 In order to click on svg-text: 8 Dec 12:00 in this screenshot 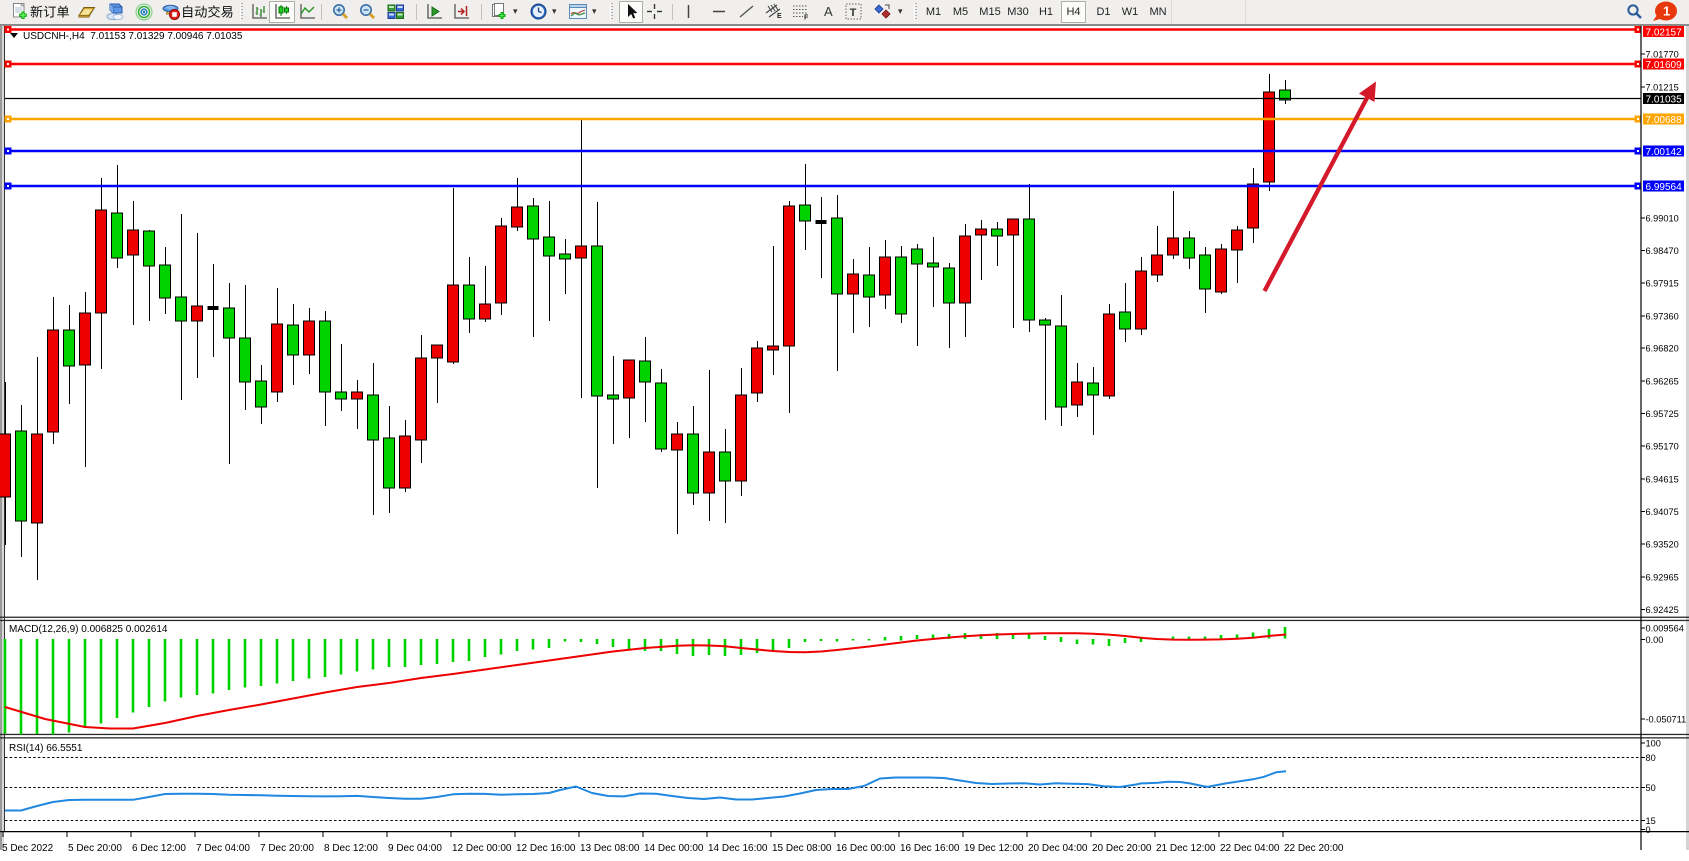, I will do `click(351, 848)`.